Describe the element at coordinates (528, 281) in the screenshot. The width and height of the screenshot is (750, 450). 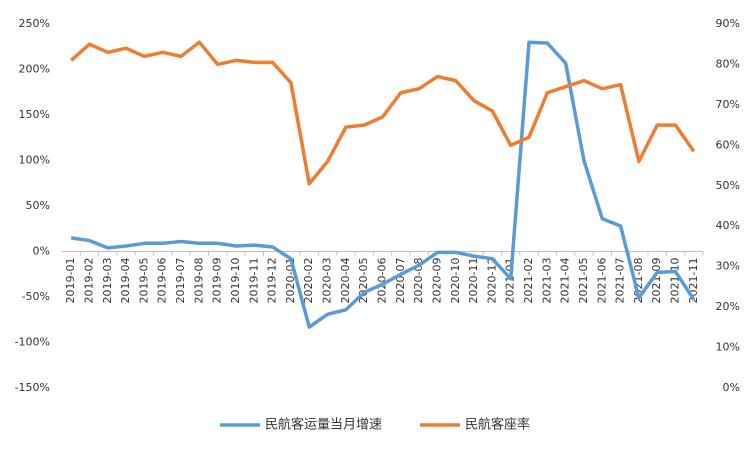
I see `x-tick-label: 2021-02` at that location.